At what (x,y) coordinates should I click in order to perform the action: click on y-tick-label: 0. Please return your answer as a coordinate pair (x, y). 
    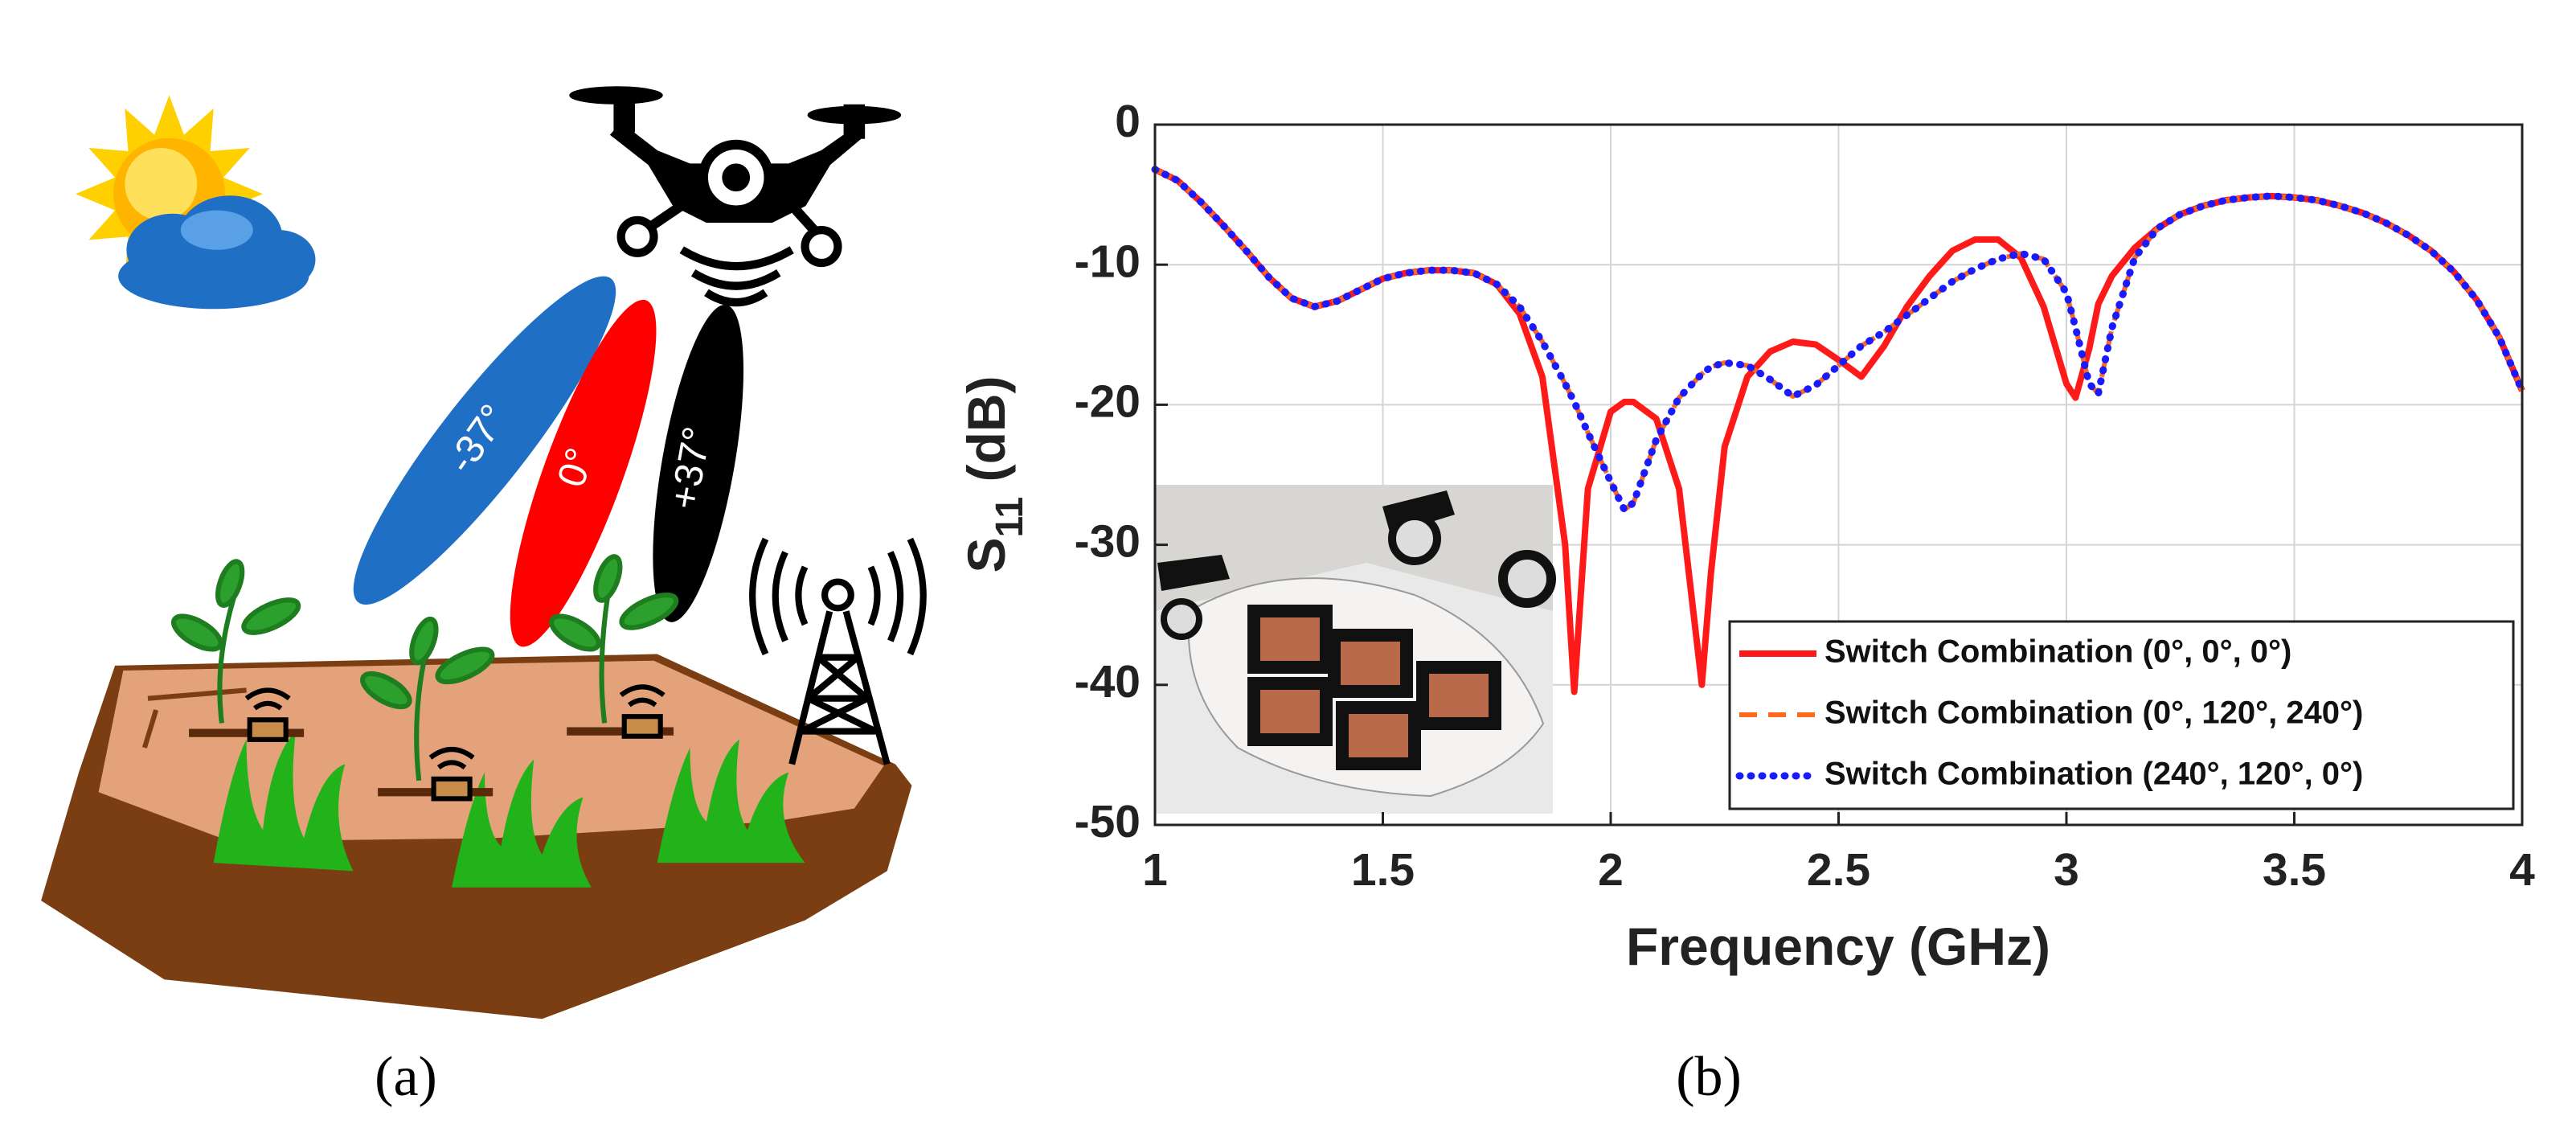
    Looking at the image, I should click on (1128, 121).